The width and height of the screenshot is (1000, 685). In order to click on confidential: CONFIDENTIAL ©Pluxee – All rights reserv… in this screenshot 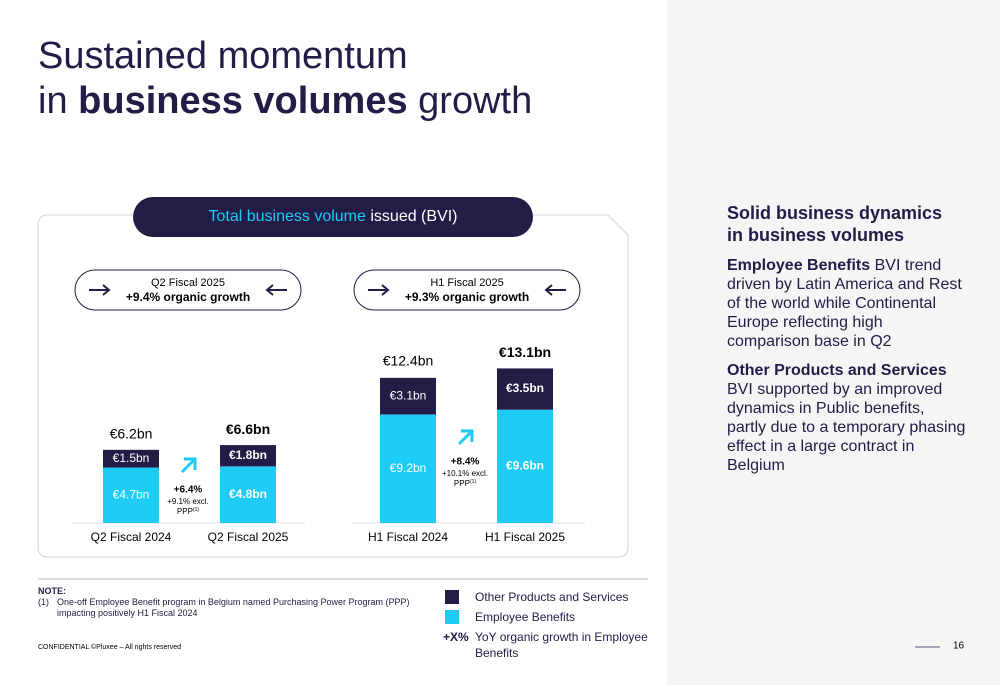, I will do `click(109, 647)`.